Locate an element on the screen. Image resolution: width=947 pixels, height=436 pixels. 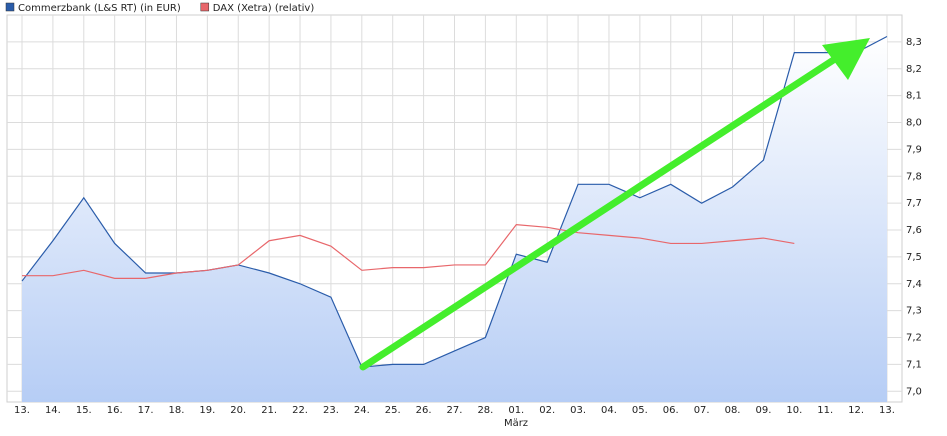
y-tick-label: 8,2 is located at coordinates (914, 69).